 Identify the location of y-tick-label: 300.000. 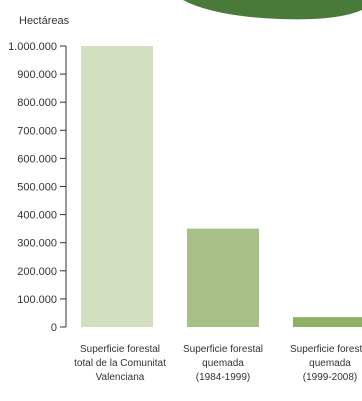
(37, 244).